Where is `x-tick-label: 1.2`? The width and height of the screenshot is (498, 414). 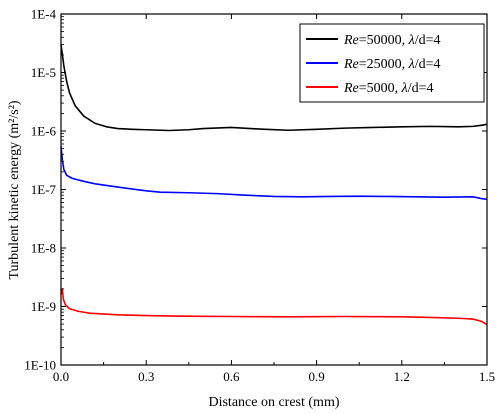
x-tick-label: 1.2 is located at coordinates (402, 376).